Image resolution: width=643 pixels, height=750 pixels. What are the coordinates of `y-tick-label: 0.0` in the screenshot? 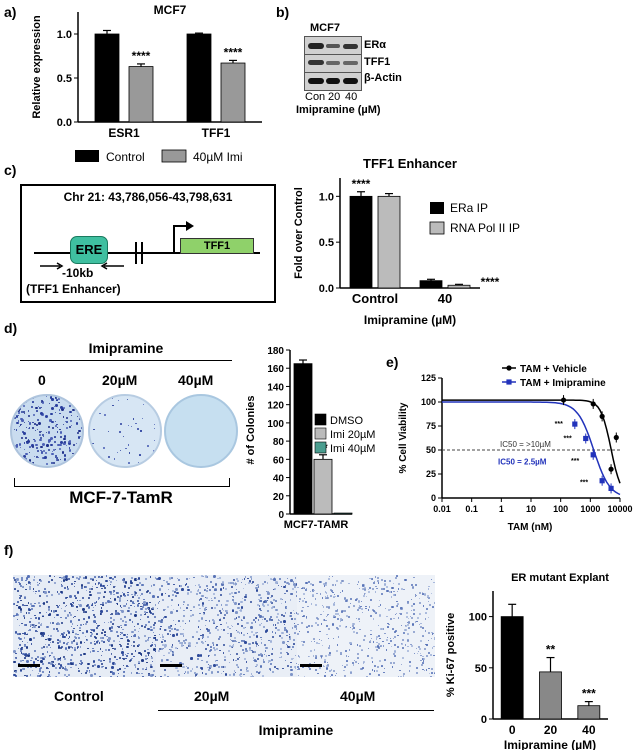 It's located at (64, 123).